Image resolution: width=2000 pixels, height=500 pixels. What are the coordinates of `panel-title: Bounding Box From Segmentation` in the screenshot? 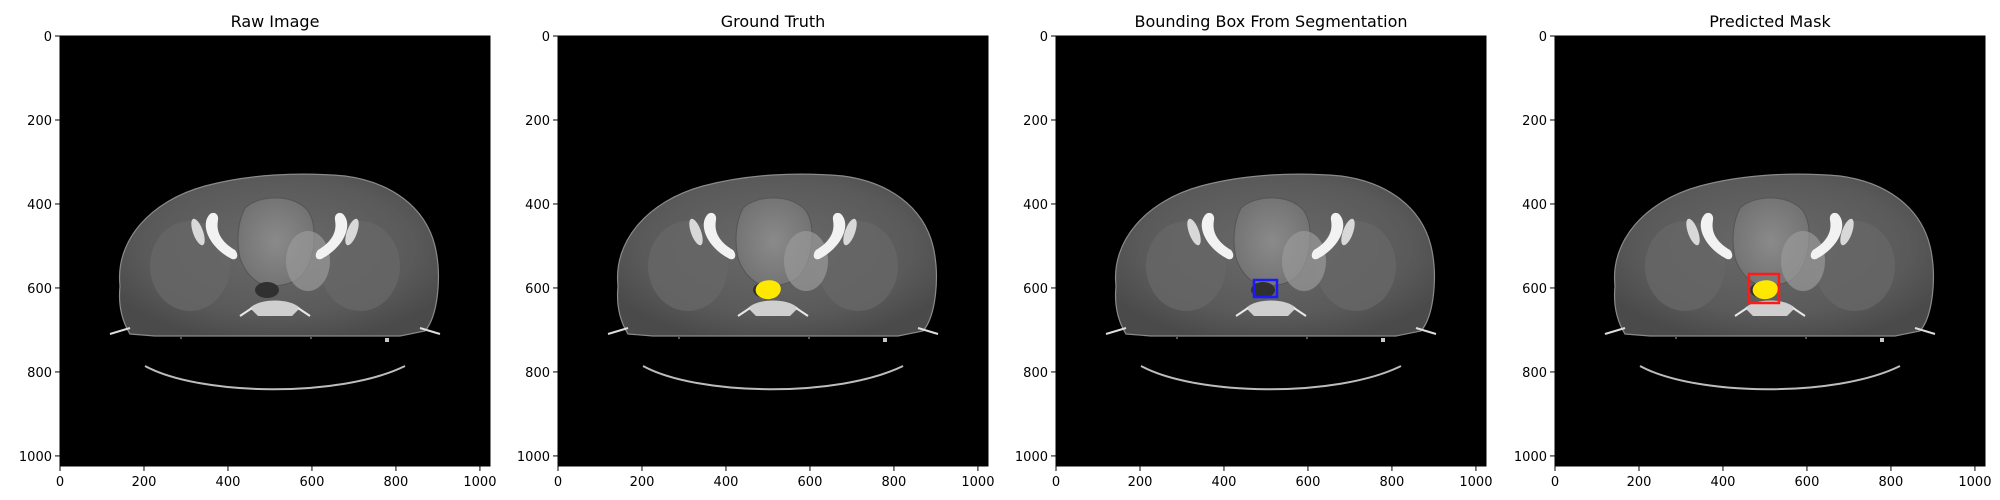 It's located at (1270, 21).